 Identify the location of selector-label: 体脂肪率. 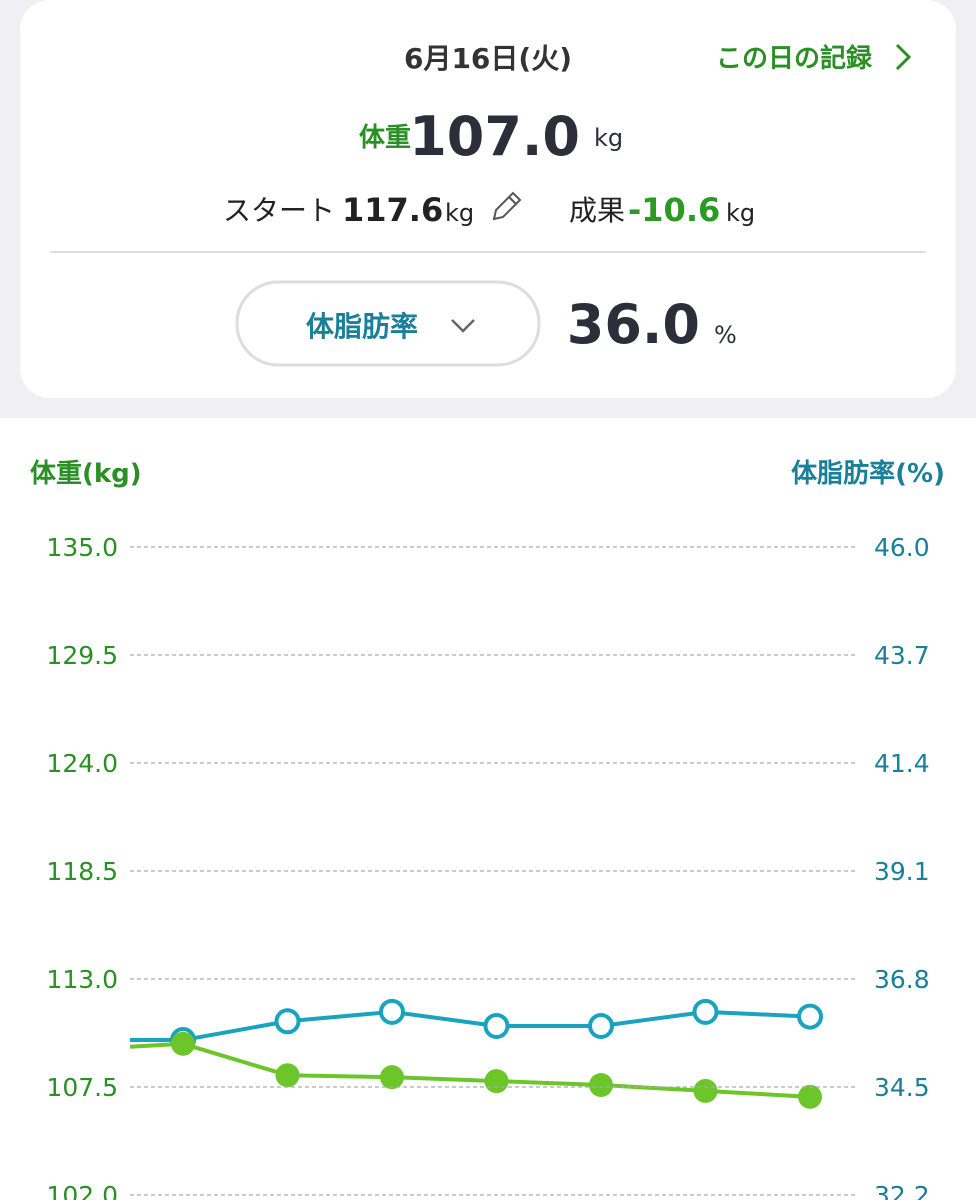
(362, 326).